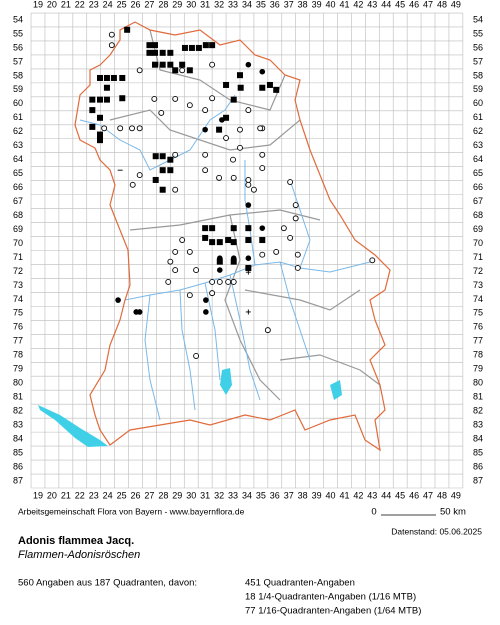 This screenshot has height=625, width=500. I want to click on column-label: 32, so click(219, 4).